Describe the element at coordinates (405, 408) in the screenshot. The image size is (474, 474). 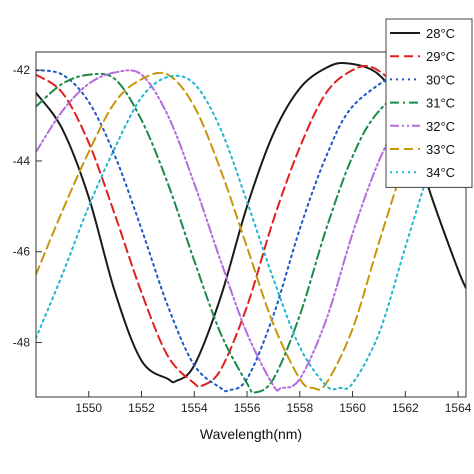
I see `x-tick-label: 1562` at that location.